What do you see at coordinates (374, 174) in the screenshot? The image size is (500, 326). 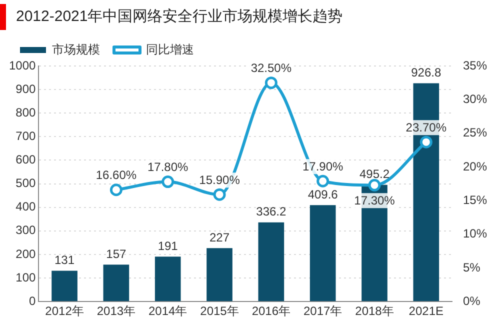 I see `data-label: 495.2` at bounding box center [374, 174].